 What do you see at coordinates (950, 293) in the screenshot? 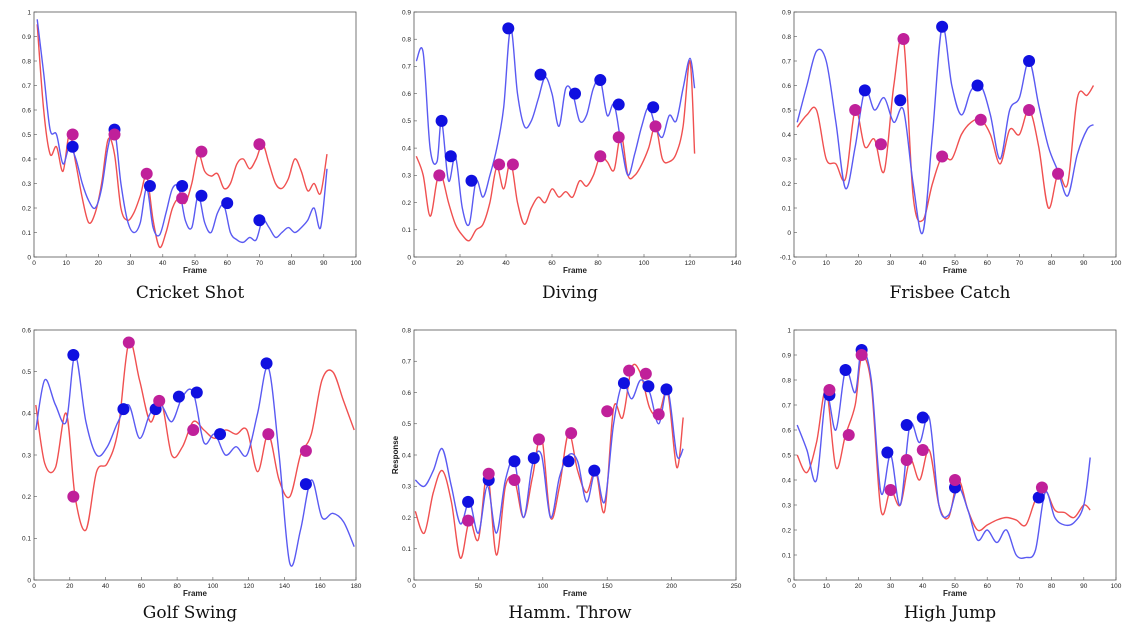
I see `chart-caption: Frisbee Catch` at bounding box center [950, 293].